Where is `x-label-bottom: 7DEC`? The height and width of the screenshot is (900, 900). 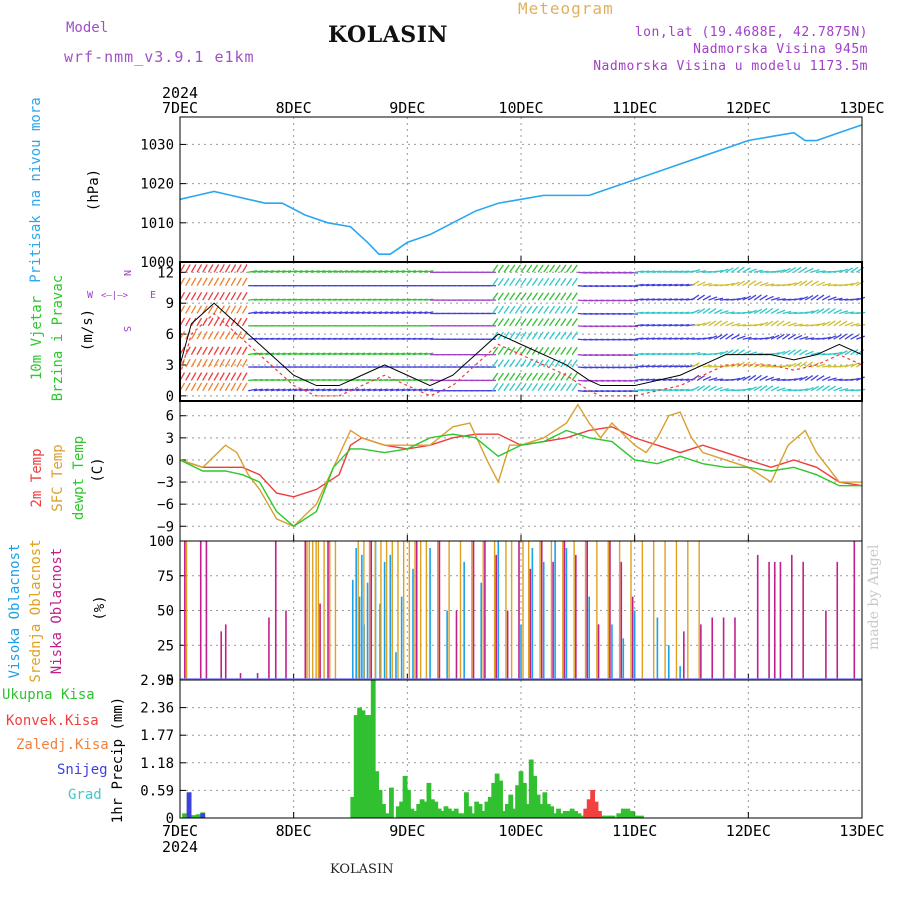
x-label-bottom: 7DEC is located at coordinates (180, 831).